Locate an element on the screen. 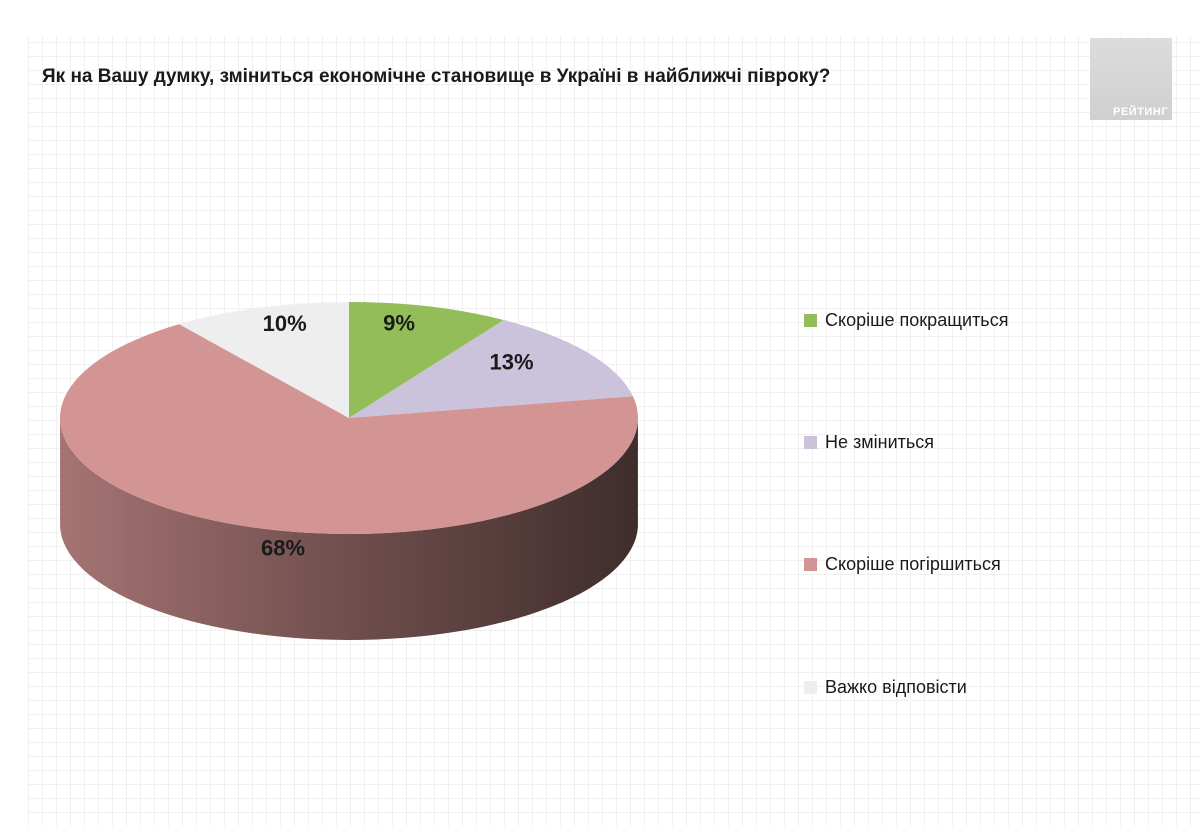 Image resolution: width=1200 pixels, height=826 pixels. legend-item-1: Скоріше покращиться is located at coordinates (906, 320).